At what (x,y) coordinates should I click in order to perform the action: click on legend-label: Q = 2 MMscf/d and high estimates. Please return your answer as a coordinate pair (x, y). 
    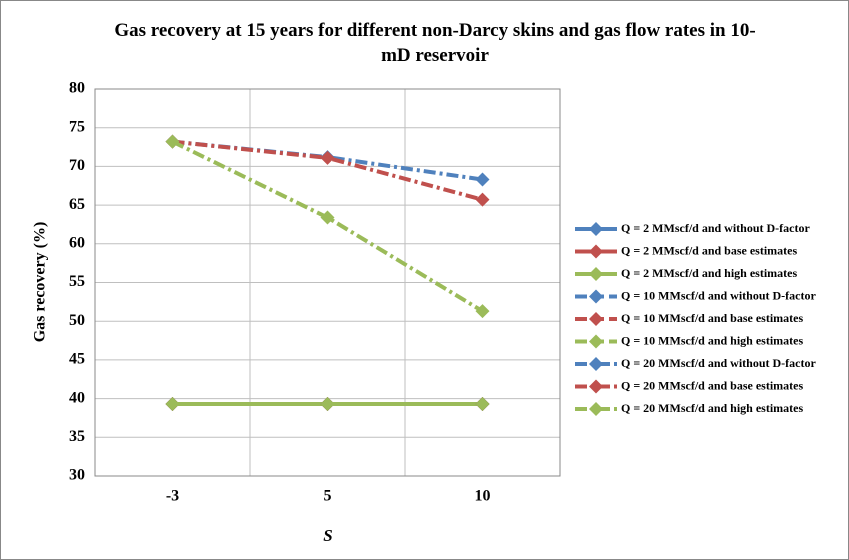
    Looking at the image, I should click on (709, 273).